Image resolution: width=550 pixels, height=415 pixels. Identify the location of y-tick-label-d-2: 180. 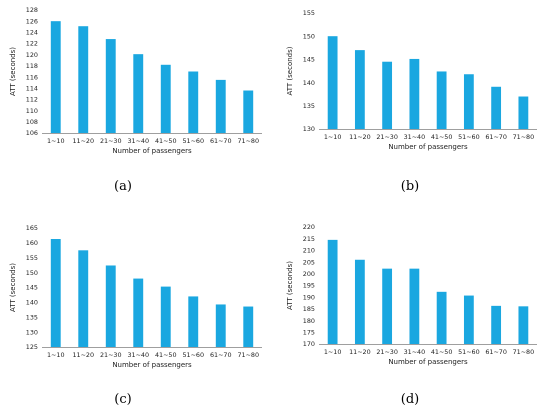
(309, 321).